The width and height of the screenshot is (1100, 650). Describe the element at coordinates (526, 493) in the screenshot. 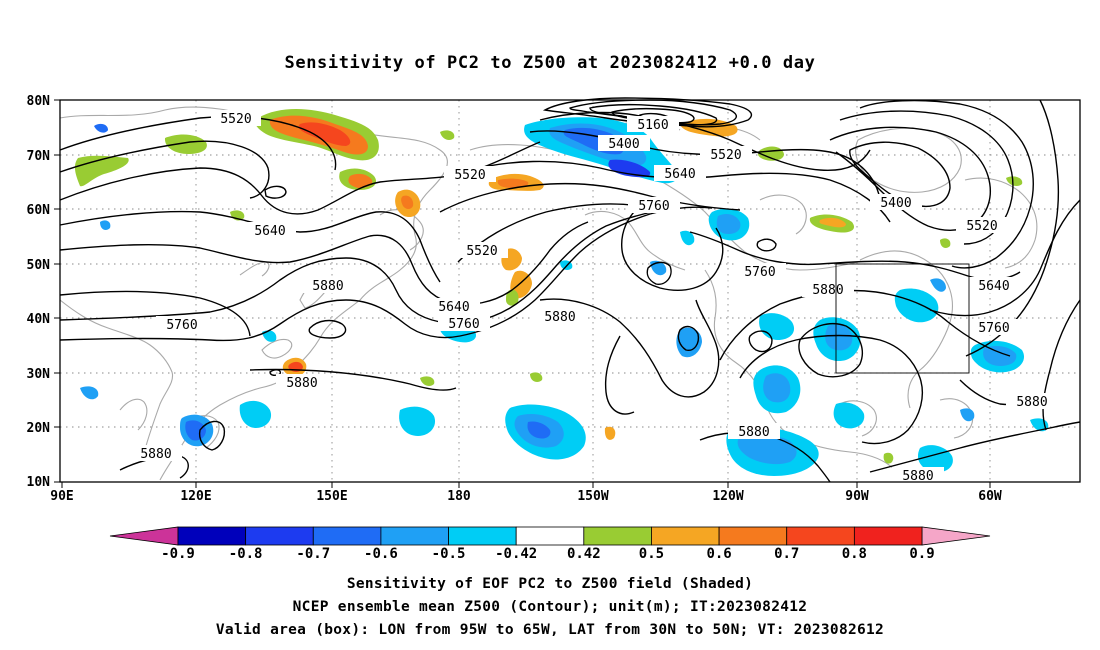

I see `longitude-axis: 90E 120E 150E 180 150W 120W 90W 60W` at that location.